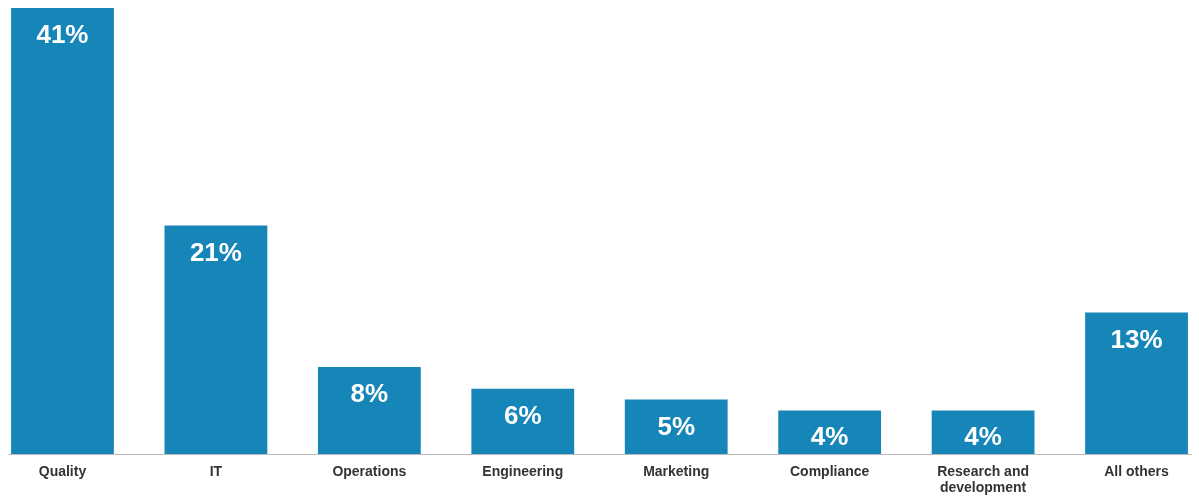  What do you see at coordinates (62, 470) in the screenshot?
I see `x-tick-label: Quality` at bounding box center [62, 470].